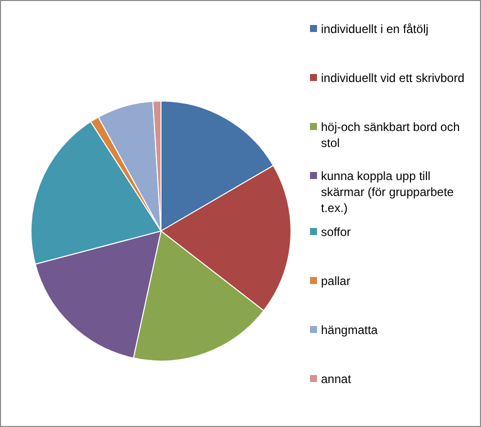 The width and height of the screenshot is (481, 427). I want to click on legend-label: pallar, so click(335, 281).